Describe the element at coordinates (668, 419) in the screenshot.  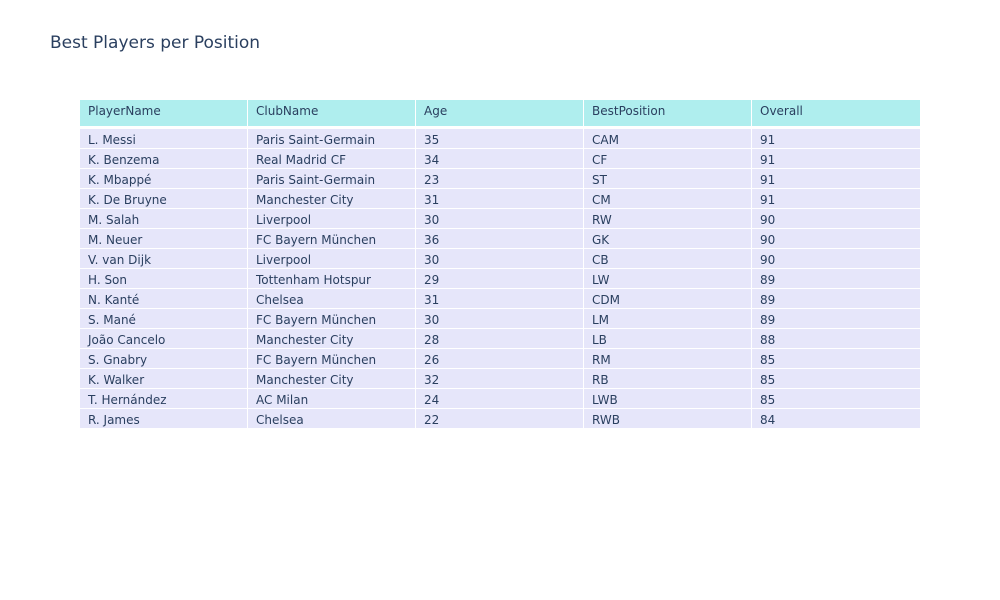
I see `table-cell: RWB` at that location.